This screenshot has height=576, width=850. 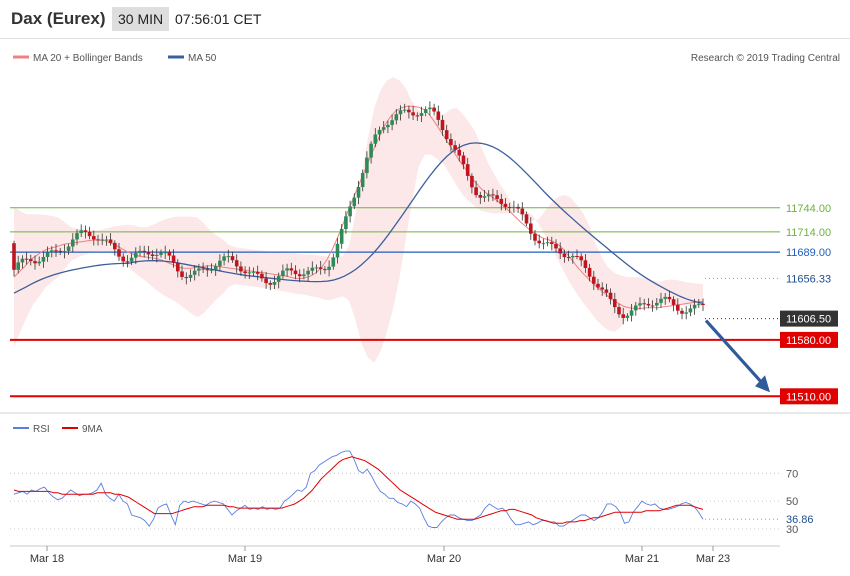 I want to click on level-label-6: 11510.00, so click(x=808, y=397).